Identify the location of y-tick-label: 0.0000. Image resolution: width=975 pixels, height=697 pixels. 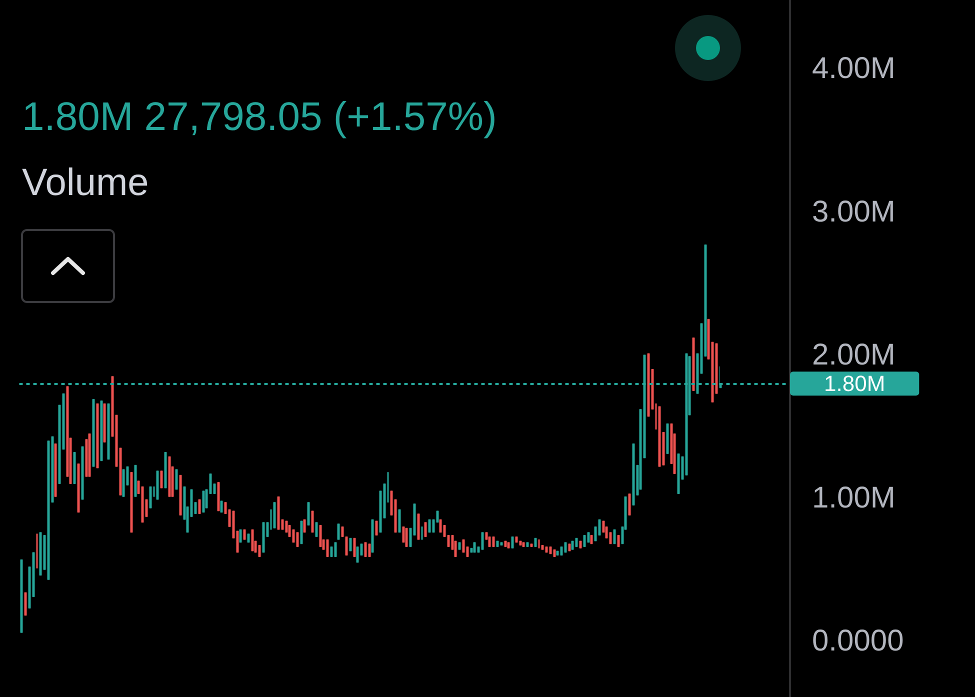
(858, 641).